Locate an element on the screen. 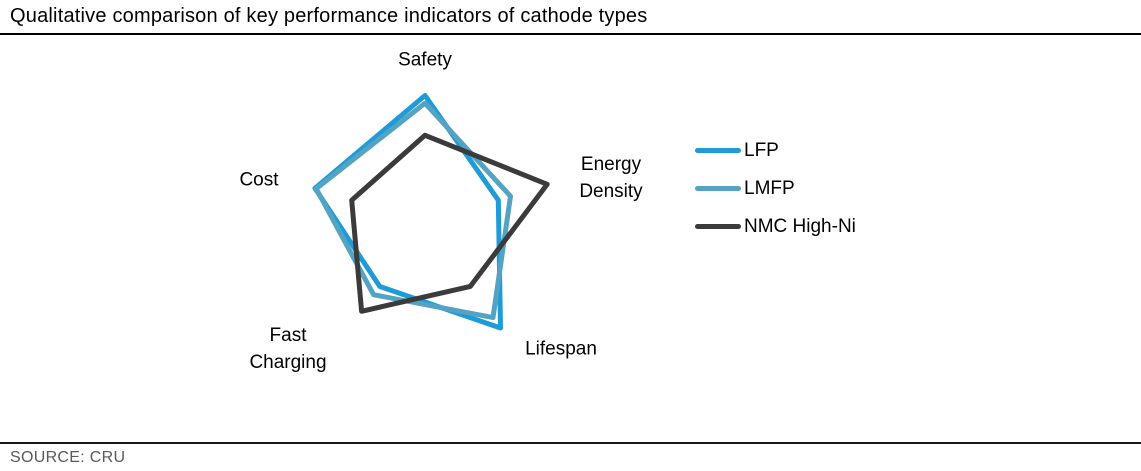 This screenshot has width=1141, height=471. radar-polygon-lfp is located at coordinates (407, 212).